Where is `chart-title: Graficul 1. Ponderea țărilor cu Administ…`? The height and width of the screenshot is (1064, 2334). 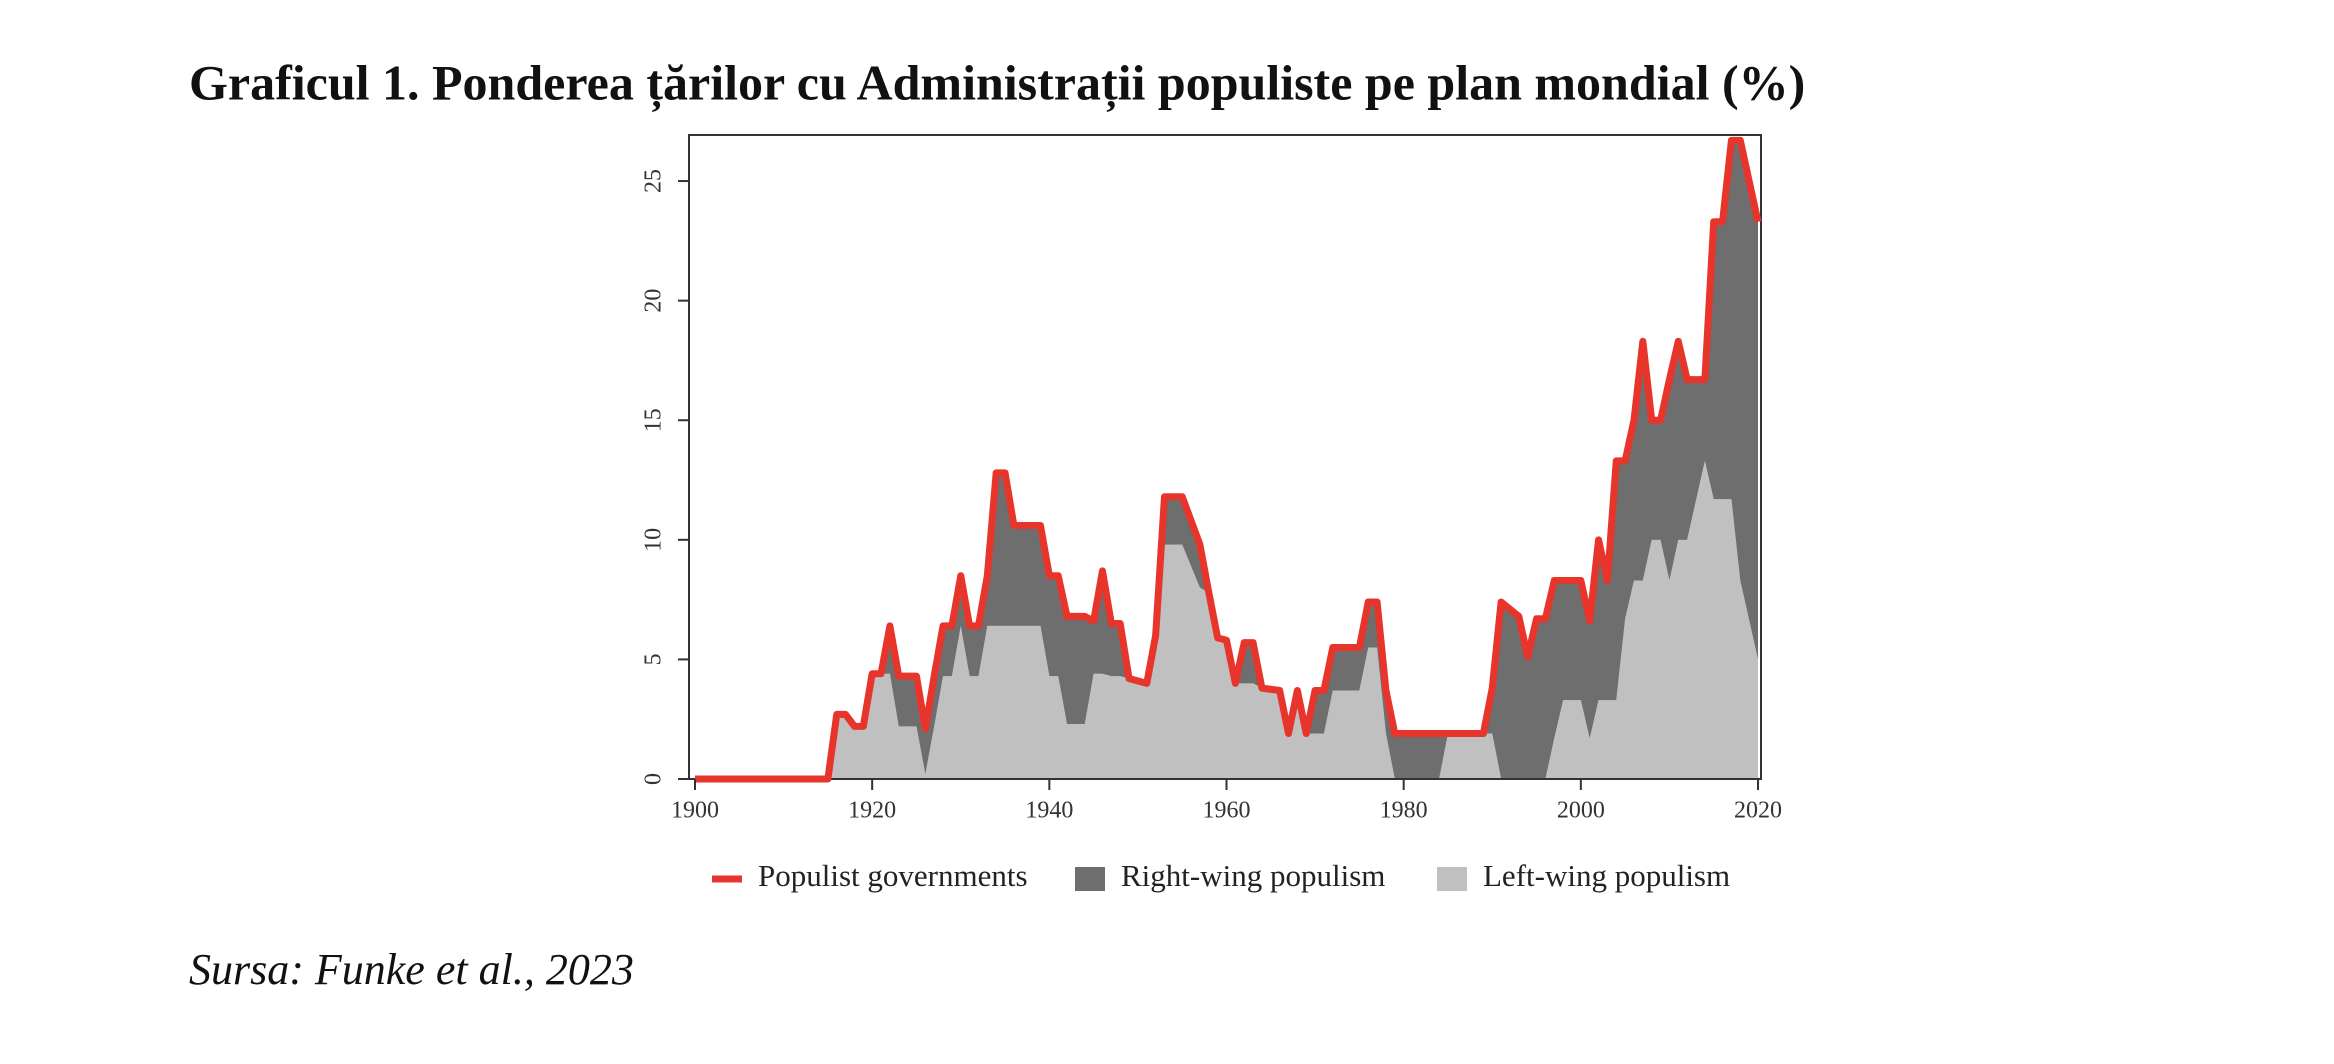
chart-title: Graficul 1. Ponderea țărilor cu Administ… is located at coordinates (997, 83).